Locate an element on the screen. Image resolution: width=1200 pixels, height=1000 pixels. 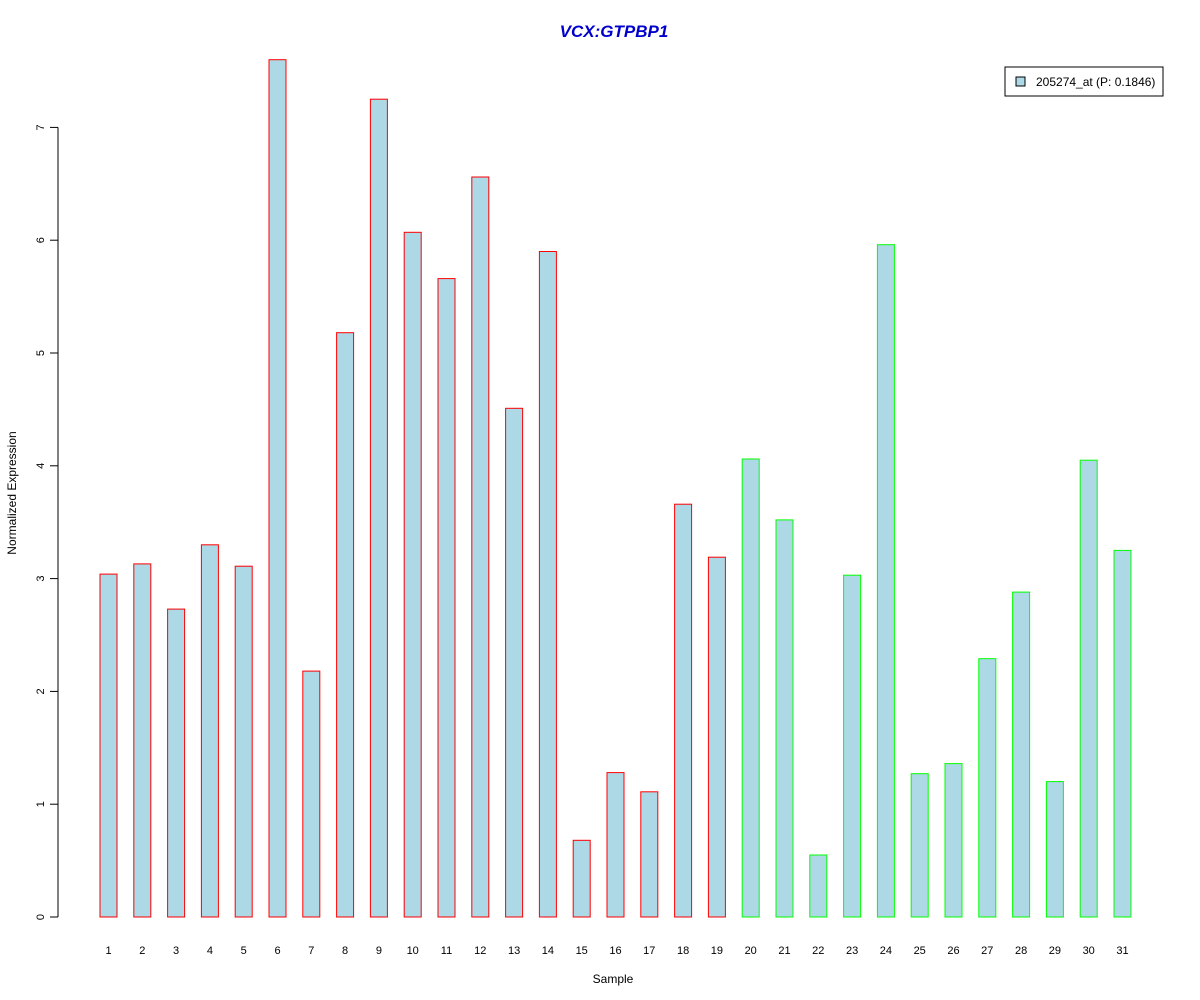
x-tick-label-21: 21 is located at coordinates (784, 951).